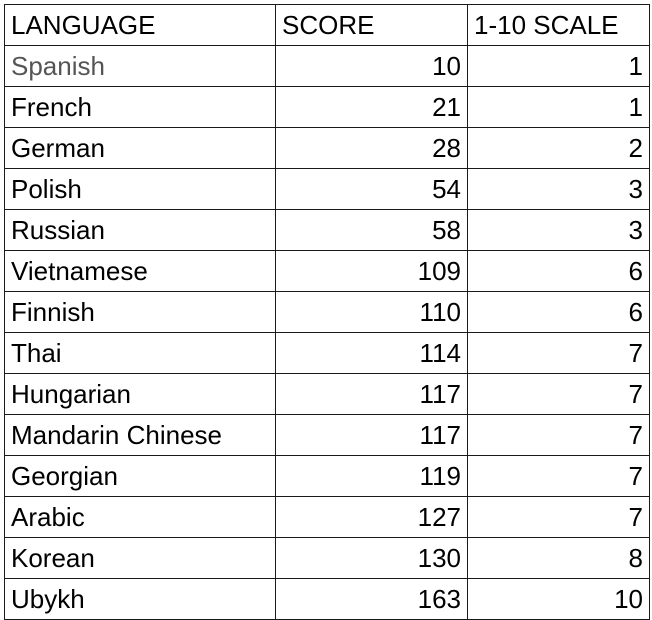 This screenshot has height=620, width=652. What do you see at coordinates (140, 353) in the screenshot?
I see `cell-language: Thai` at bounding box center [140, 353].